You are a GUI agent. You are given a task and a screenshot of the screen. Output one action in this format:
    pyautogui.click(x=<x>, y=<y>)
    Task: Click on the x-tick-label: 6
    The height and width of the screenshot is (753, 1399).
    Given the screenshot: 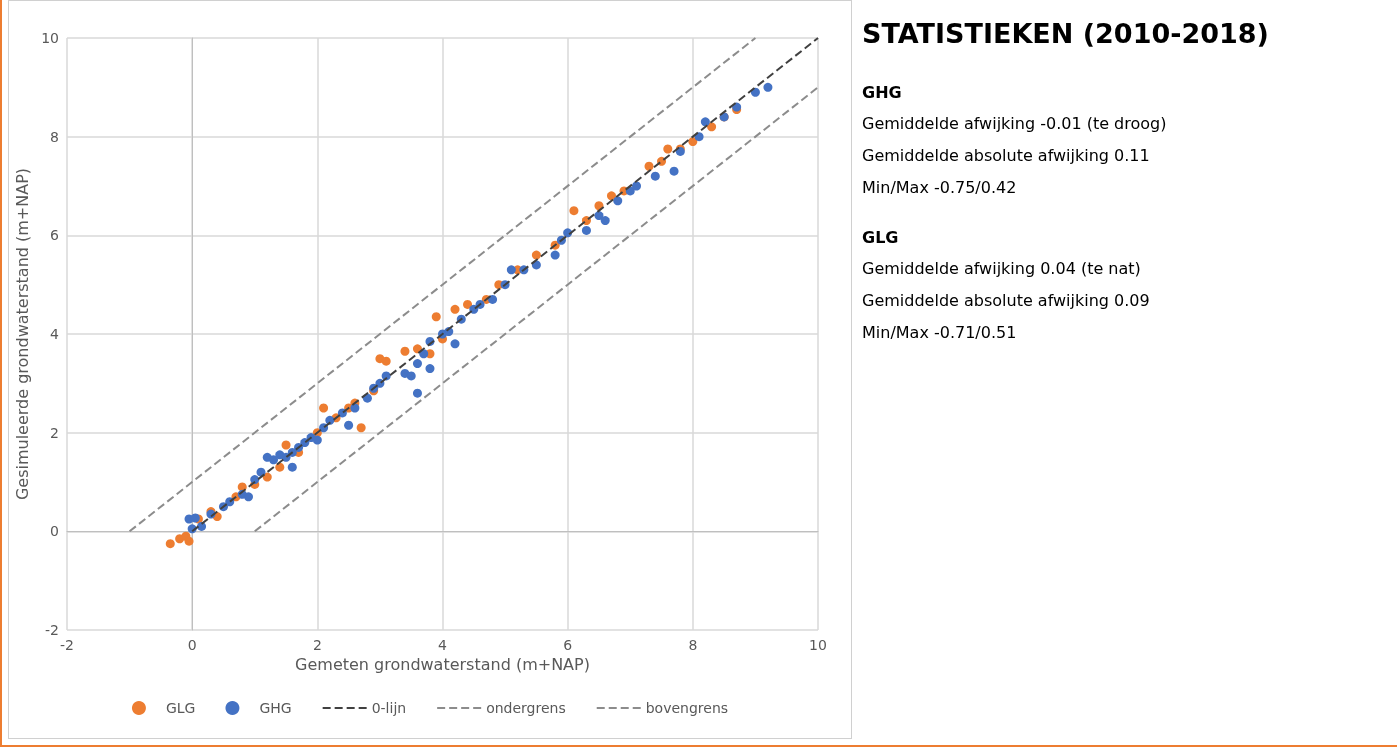 What is the action you would take?
    pyautogui.click(x=568, y=645)
    